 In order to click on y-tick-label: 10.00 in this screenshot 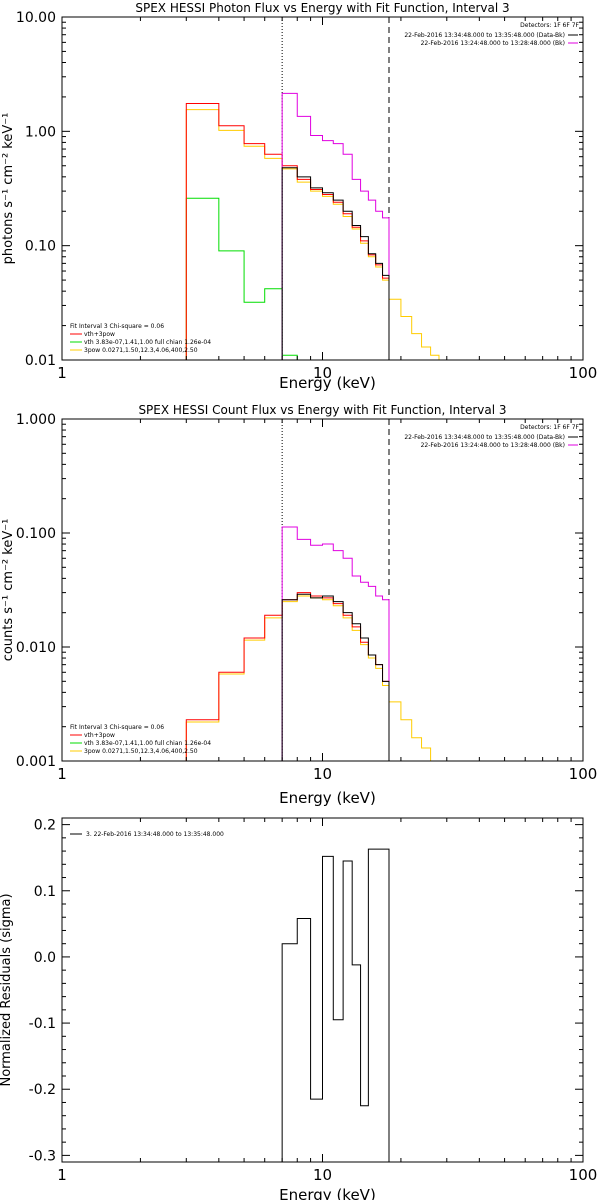, I will do `click(36, 18)`.